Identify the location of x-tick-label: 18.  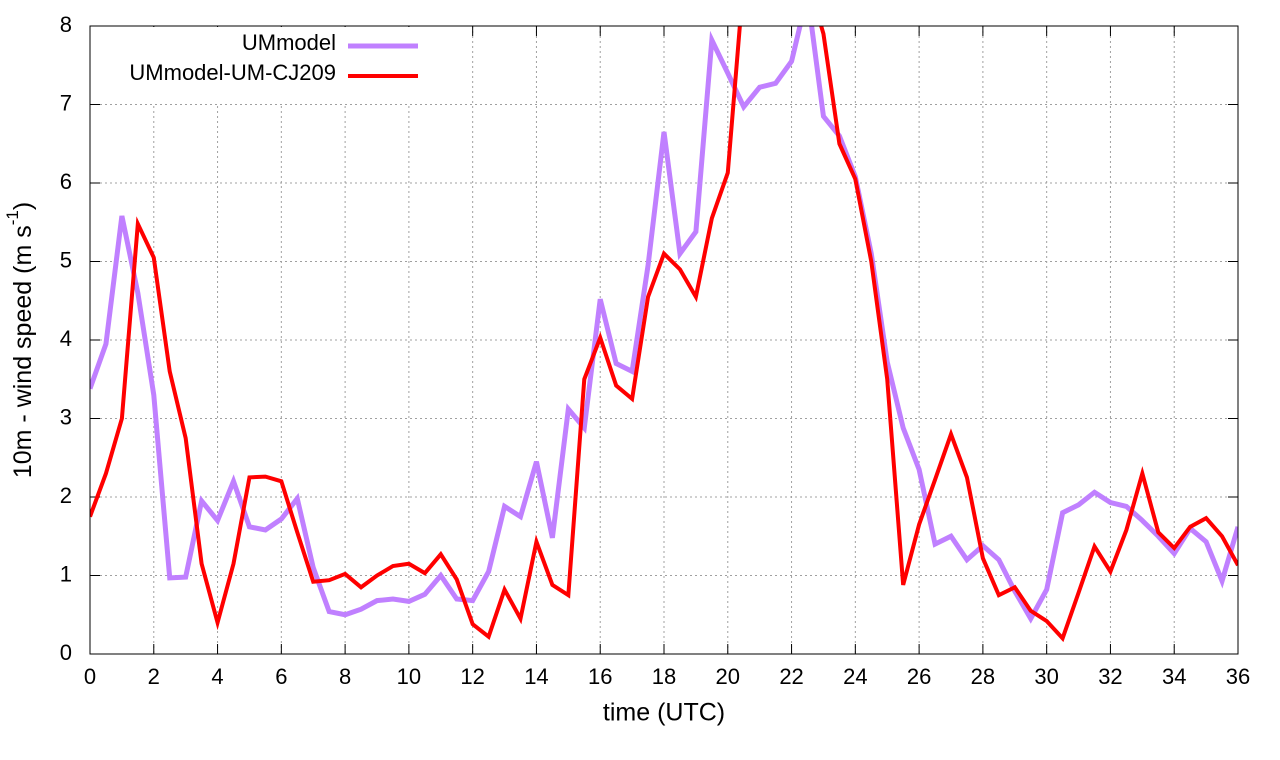
(664, 676).